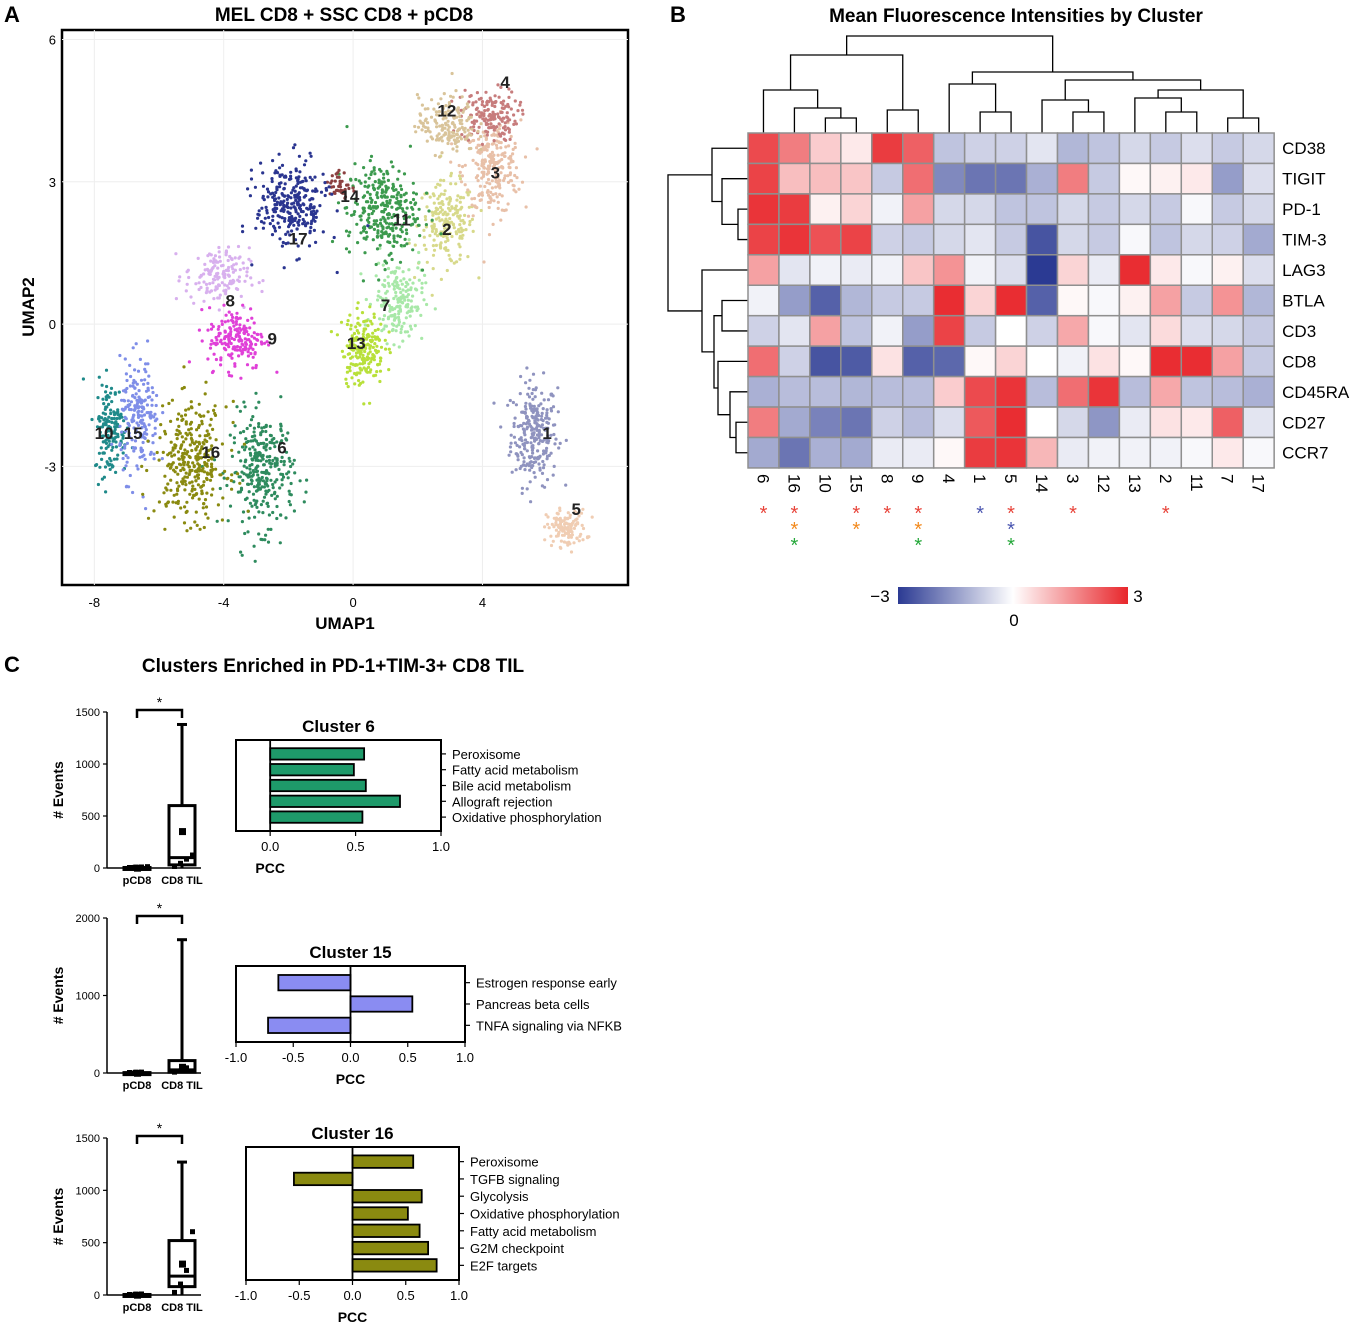  I want to click on bar-category-label: E2F targets, so click(504, 1265).